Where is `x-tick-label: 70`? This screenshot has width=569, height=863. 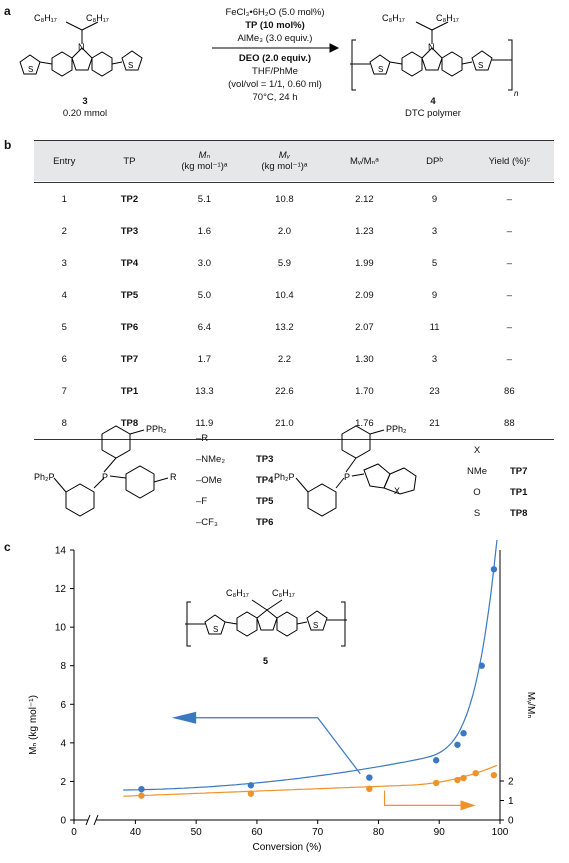 x-tick-label: 70 is located at coordinates (318, 832).